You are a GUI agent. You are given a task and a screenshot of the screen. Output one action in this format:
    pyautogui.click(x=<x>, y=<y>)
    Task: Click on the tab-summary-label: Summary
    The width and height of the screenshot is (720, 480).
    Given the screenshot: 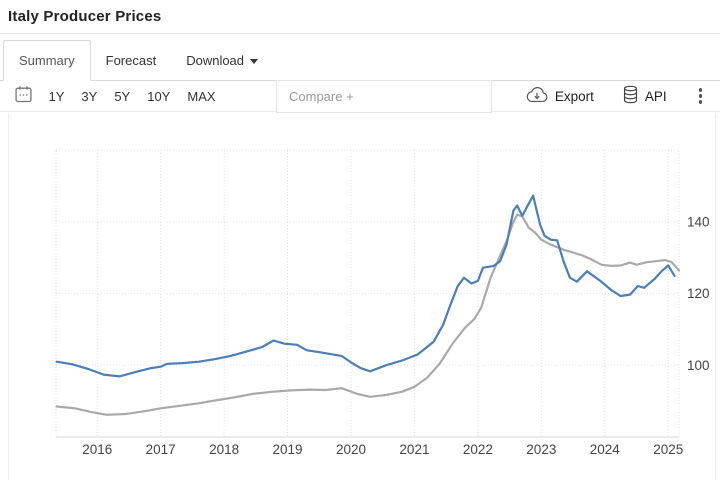 What is the action you would take?
    pyautogui.click(x=47, y=60)
    